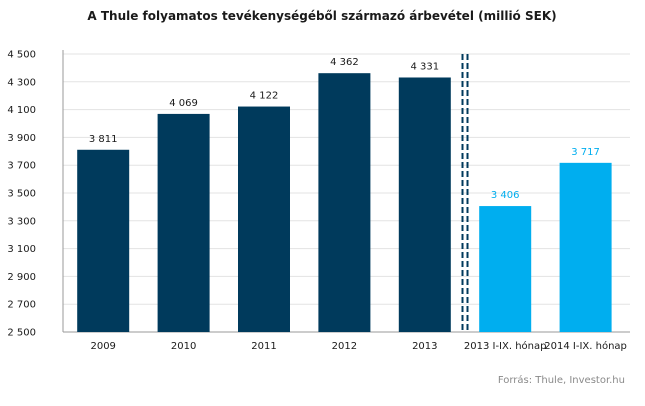 The height and width of the screenshot is (406, 645). Describe the element at coordinates (424, 66) in the screenshot. I see `data-label: 4 331` at that location.